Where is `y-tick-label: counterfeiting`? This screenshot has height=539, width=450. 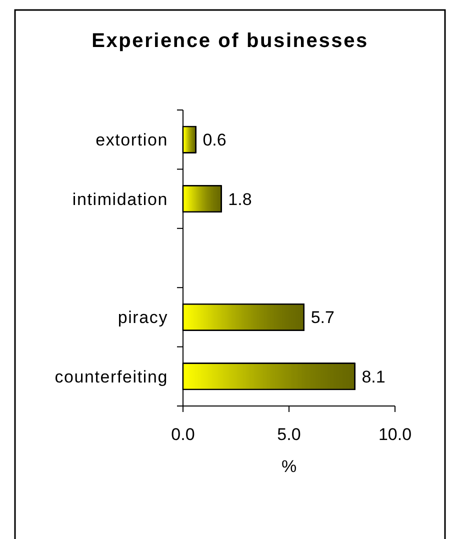
y-tick-label: counterfeiting is located at coordinates (111, 376).